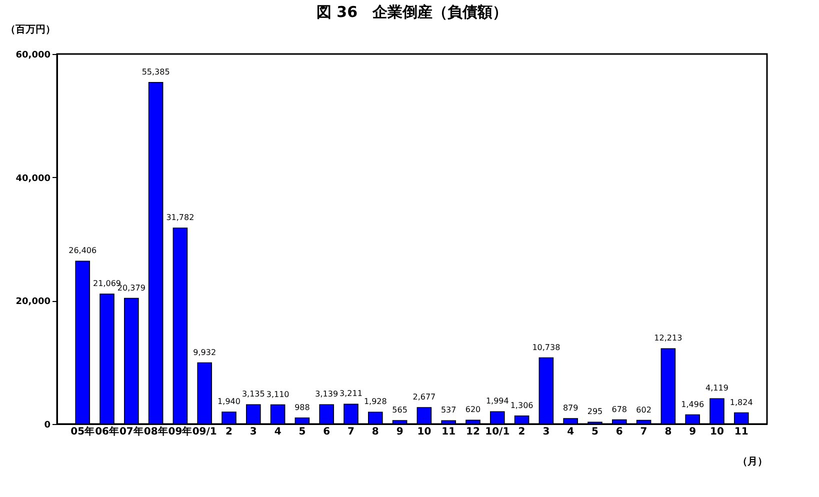  I want to click on data-label: 9,932, so click(204, 352).